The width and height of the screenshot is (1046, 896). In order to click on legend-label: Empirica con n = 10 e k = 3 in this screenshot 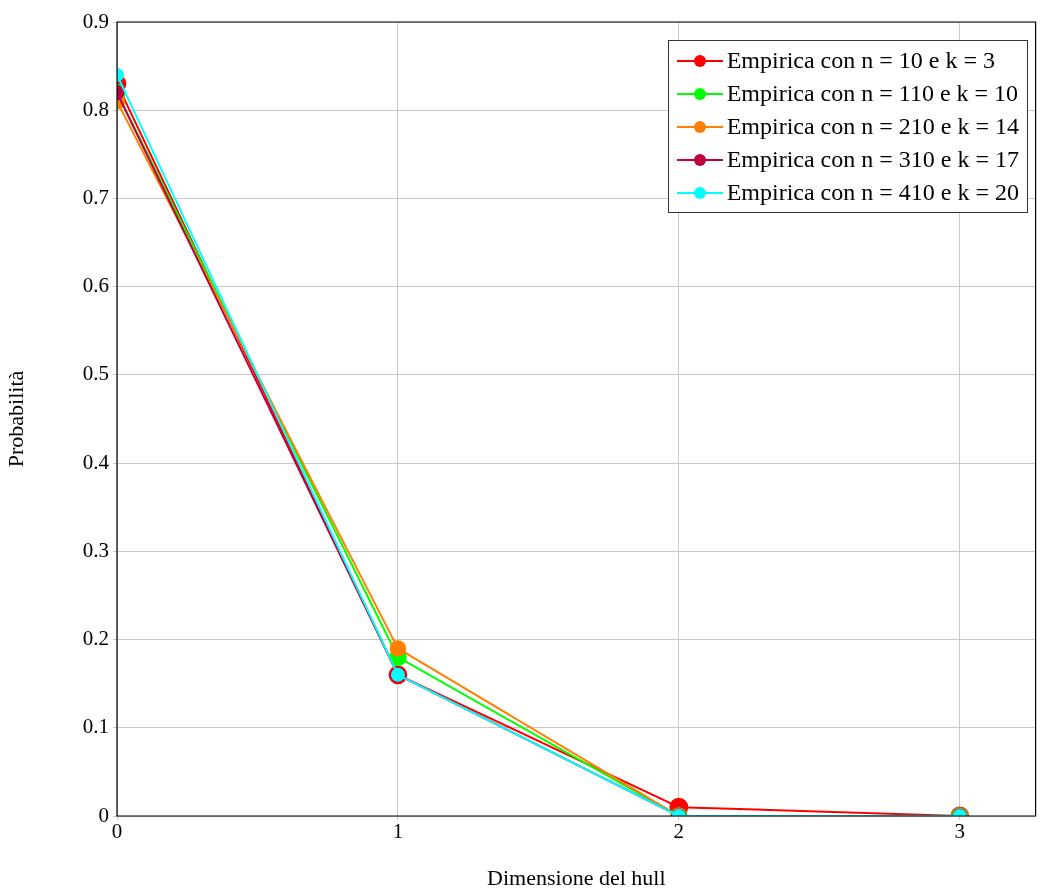, I will do `click(860, 60)`.